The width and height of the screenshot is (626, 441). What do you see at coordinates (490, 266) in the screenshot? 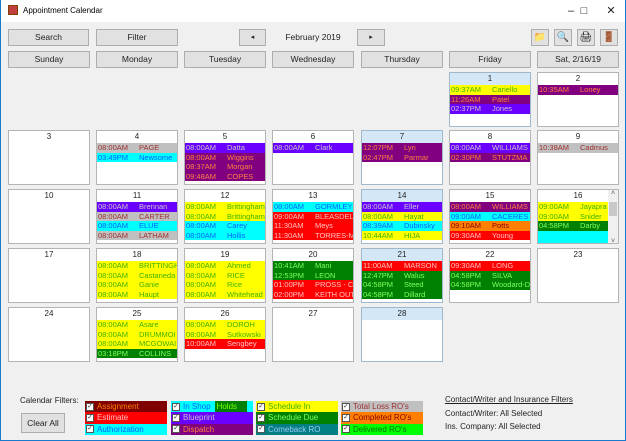
I see `appointment: 09:30AM LONG` at bounding box center [490, 266].